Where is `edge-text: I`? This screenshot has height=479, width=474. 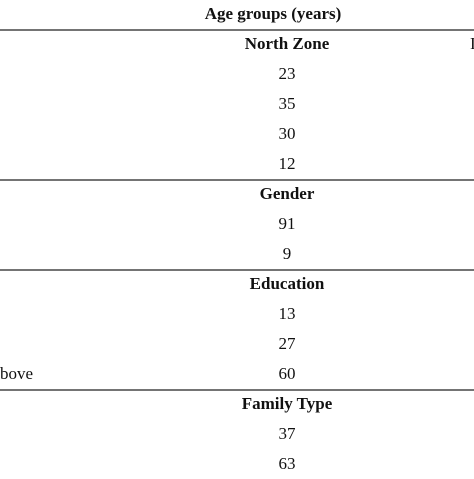
edge-text: I is located at coordinates (472, 43).